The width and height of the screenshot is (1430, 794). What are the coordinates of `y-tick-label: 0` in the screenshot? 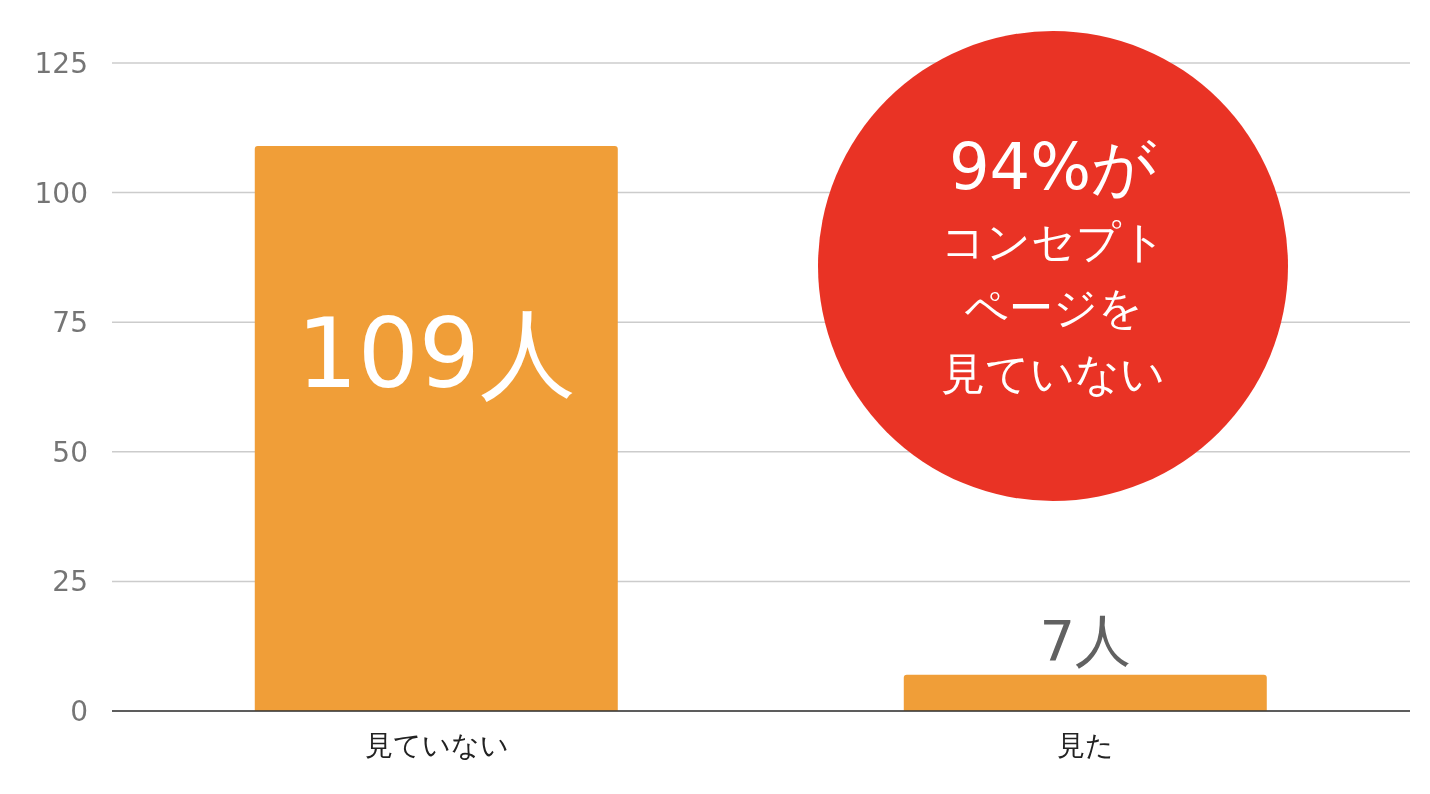 It's located at (79, 711).